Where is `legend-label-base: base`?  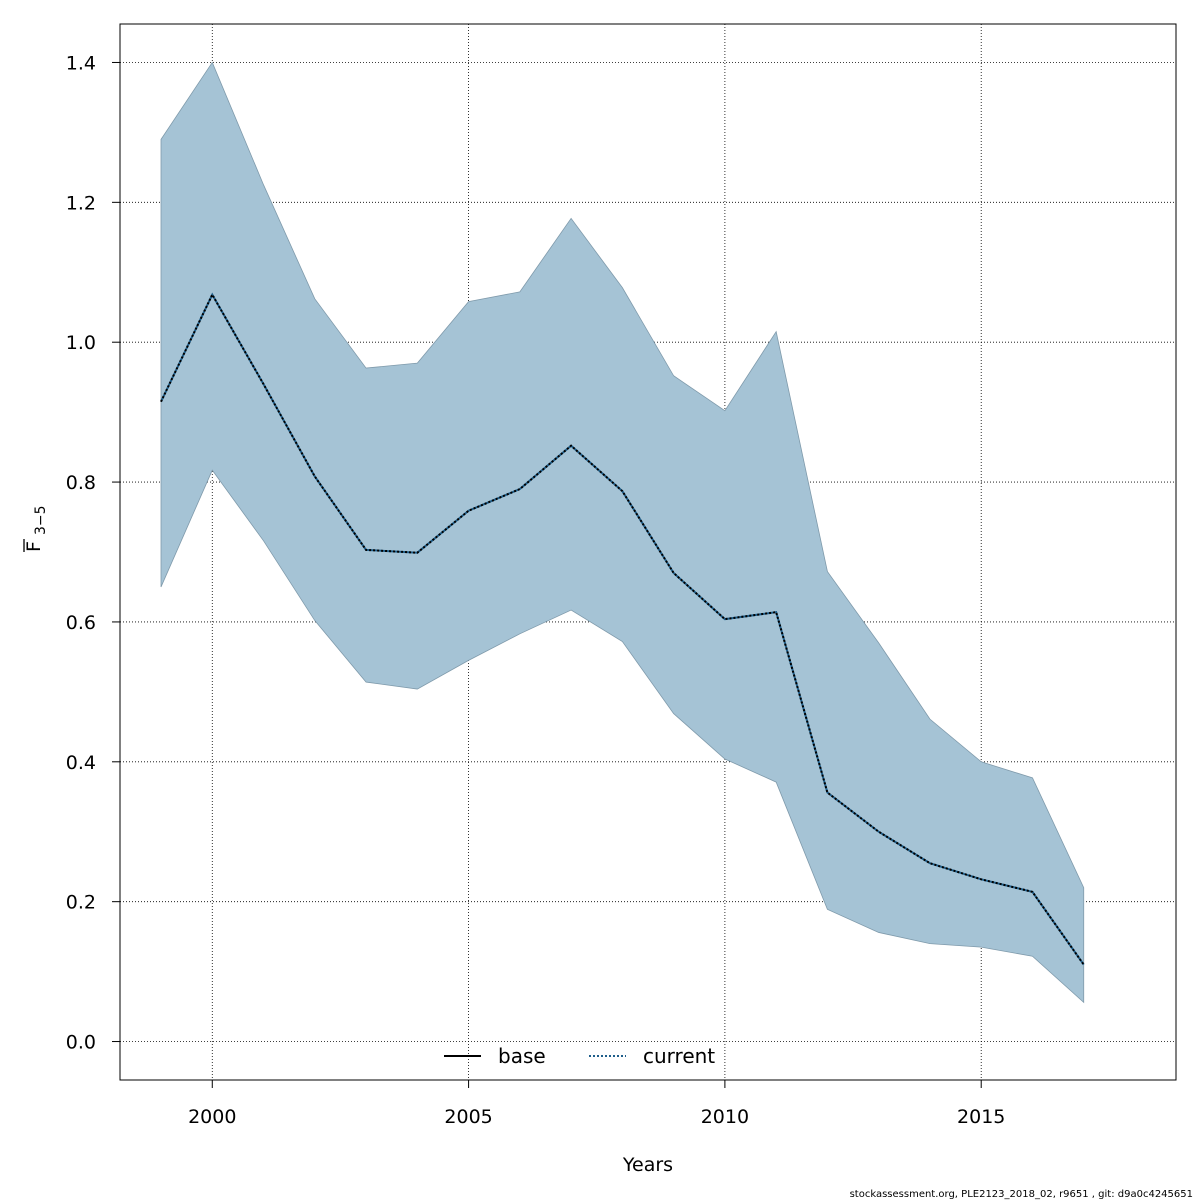
legend-label-base: base is located at coordinates (522, 1056).